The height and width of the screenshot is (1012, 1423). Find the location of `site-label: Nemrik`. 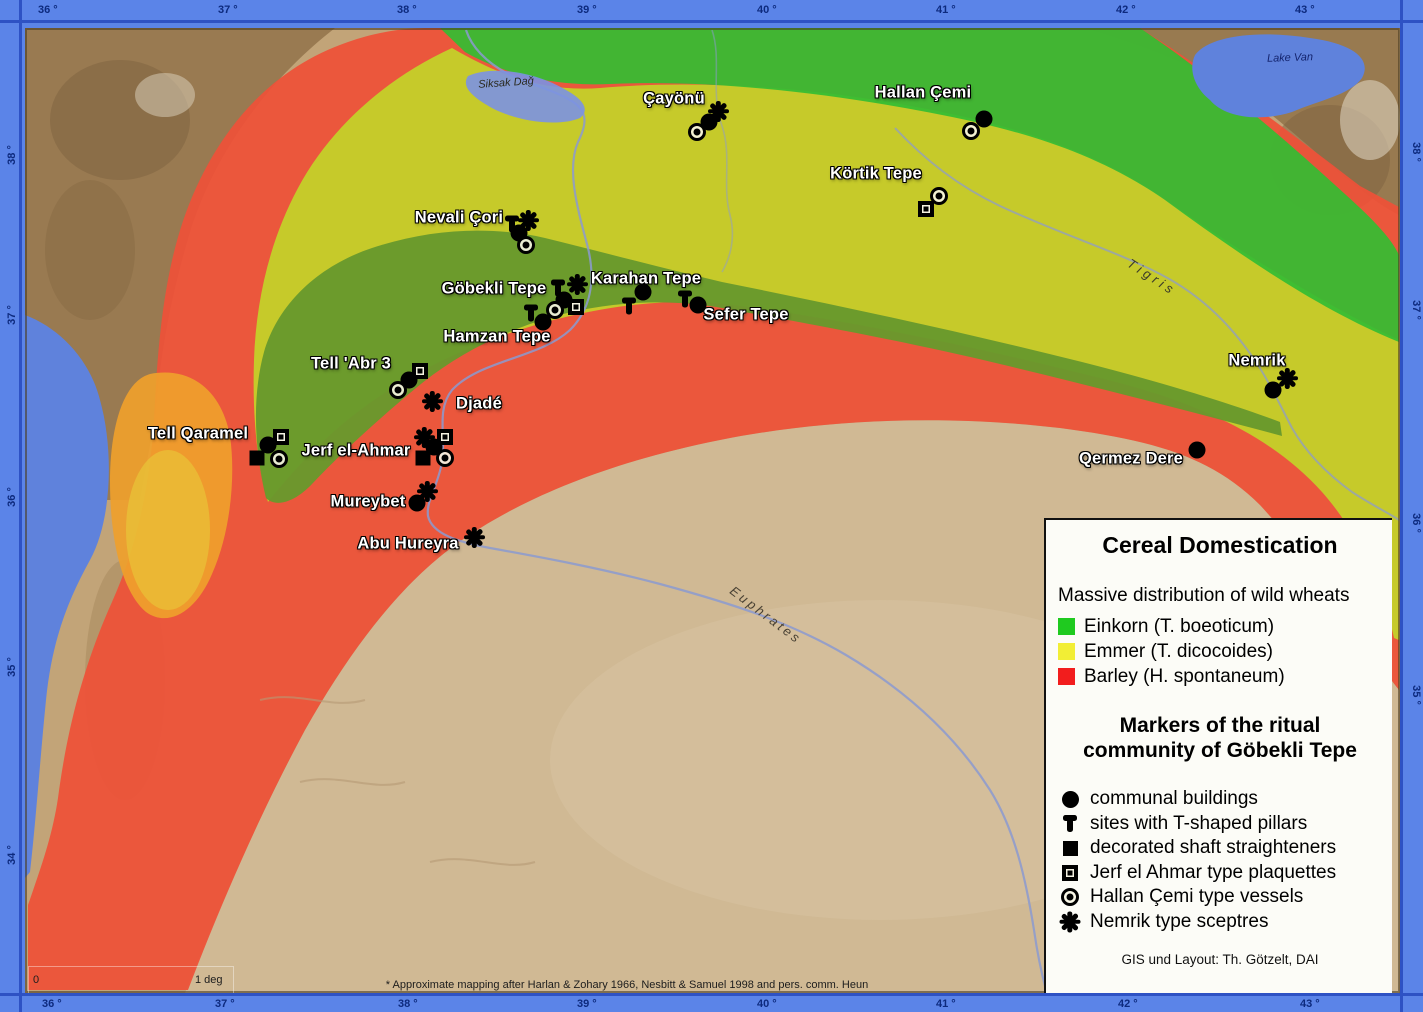

site-label: Nemrik is located at coordinates (1257, 360).